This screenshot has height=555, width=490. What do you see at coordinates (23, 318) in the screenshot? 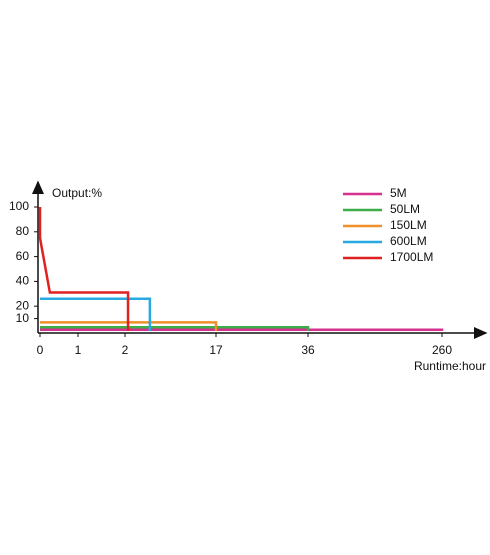
I see `y-tick-label: 10` at bounding box center [23, 318].